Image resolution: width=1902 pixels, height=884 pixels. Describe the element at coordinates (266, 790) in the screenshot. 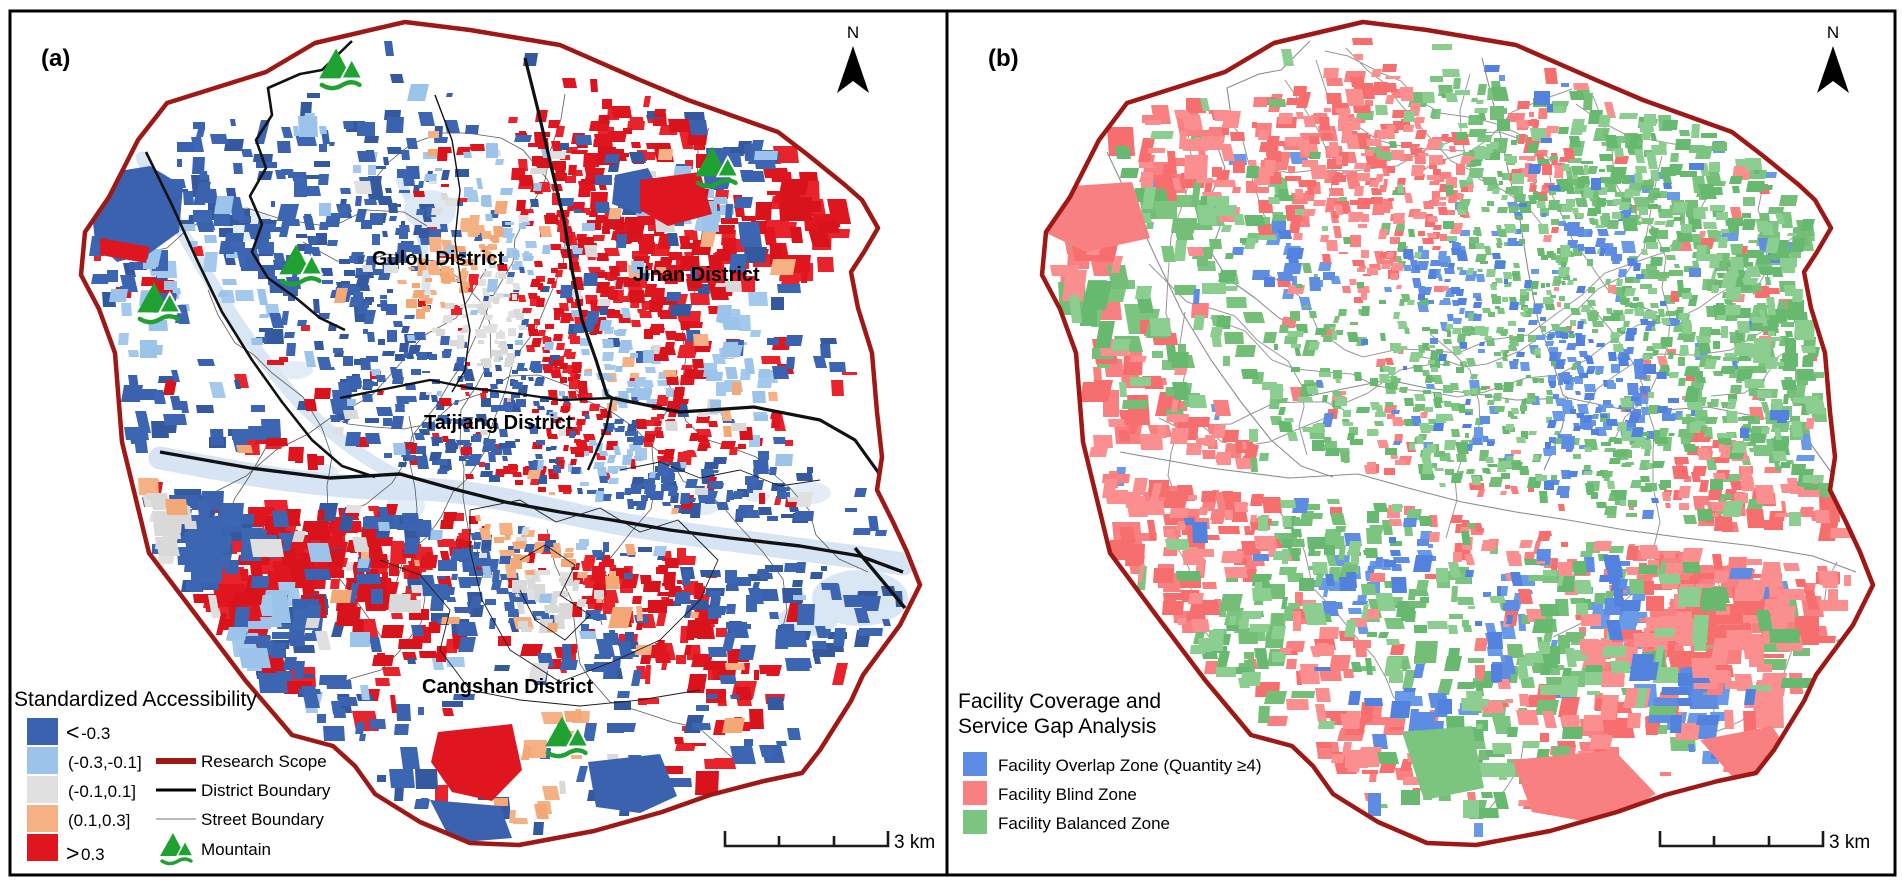

I see `svg-text: District Boundary` at that location.